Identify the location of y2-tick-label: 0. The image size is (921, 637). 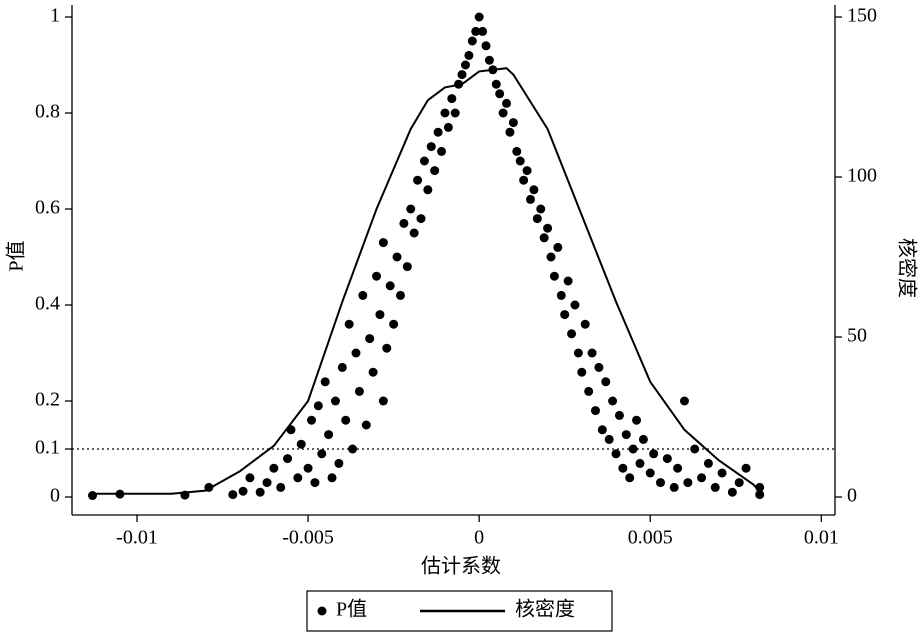
(852, 496).